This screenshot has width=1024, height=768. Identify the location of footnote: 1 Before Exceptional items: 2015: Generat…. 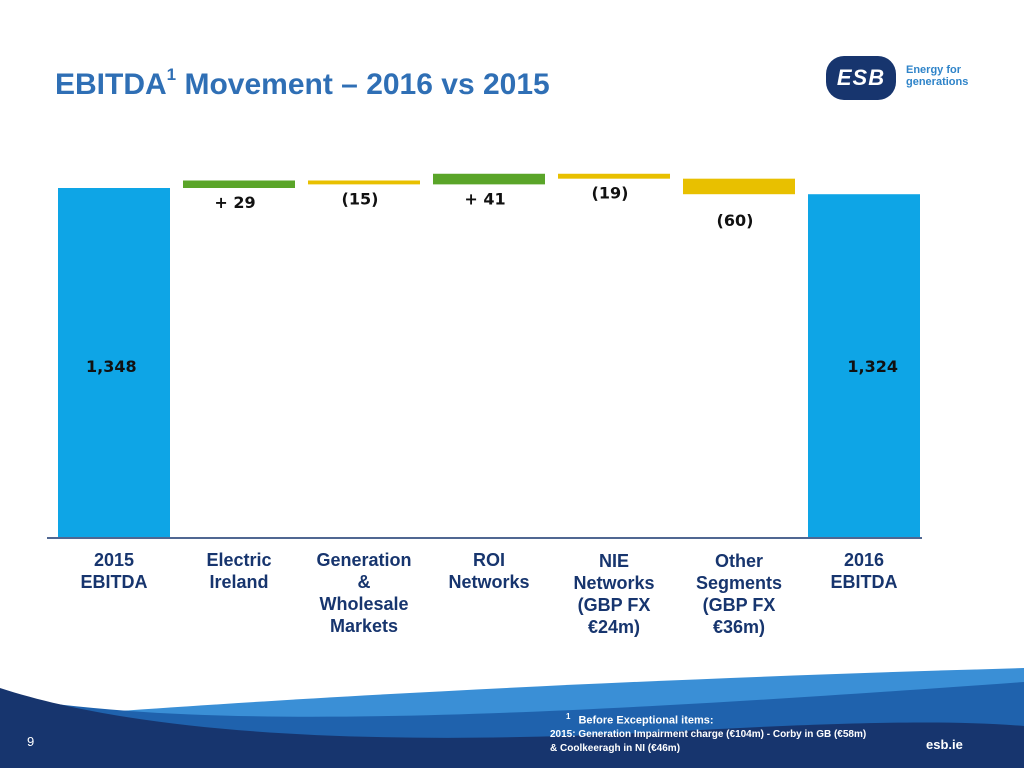
(750, 733).